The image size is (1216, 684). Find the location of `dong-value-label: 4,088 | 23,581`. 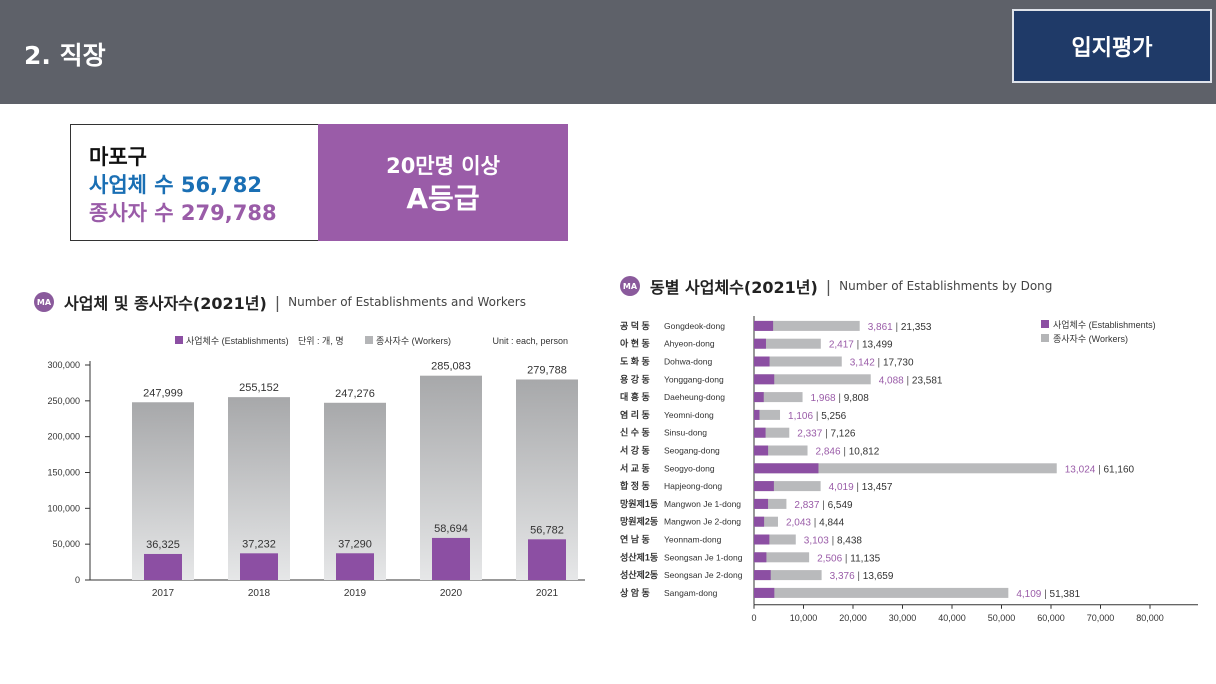

dong-value-label: 4,088 | 23,581 is located at coordinates (911, 380).